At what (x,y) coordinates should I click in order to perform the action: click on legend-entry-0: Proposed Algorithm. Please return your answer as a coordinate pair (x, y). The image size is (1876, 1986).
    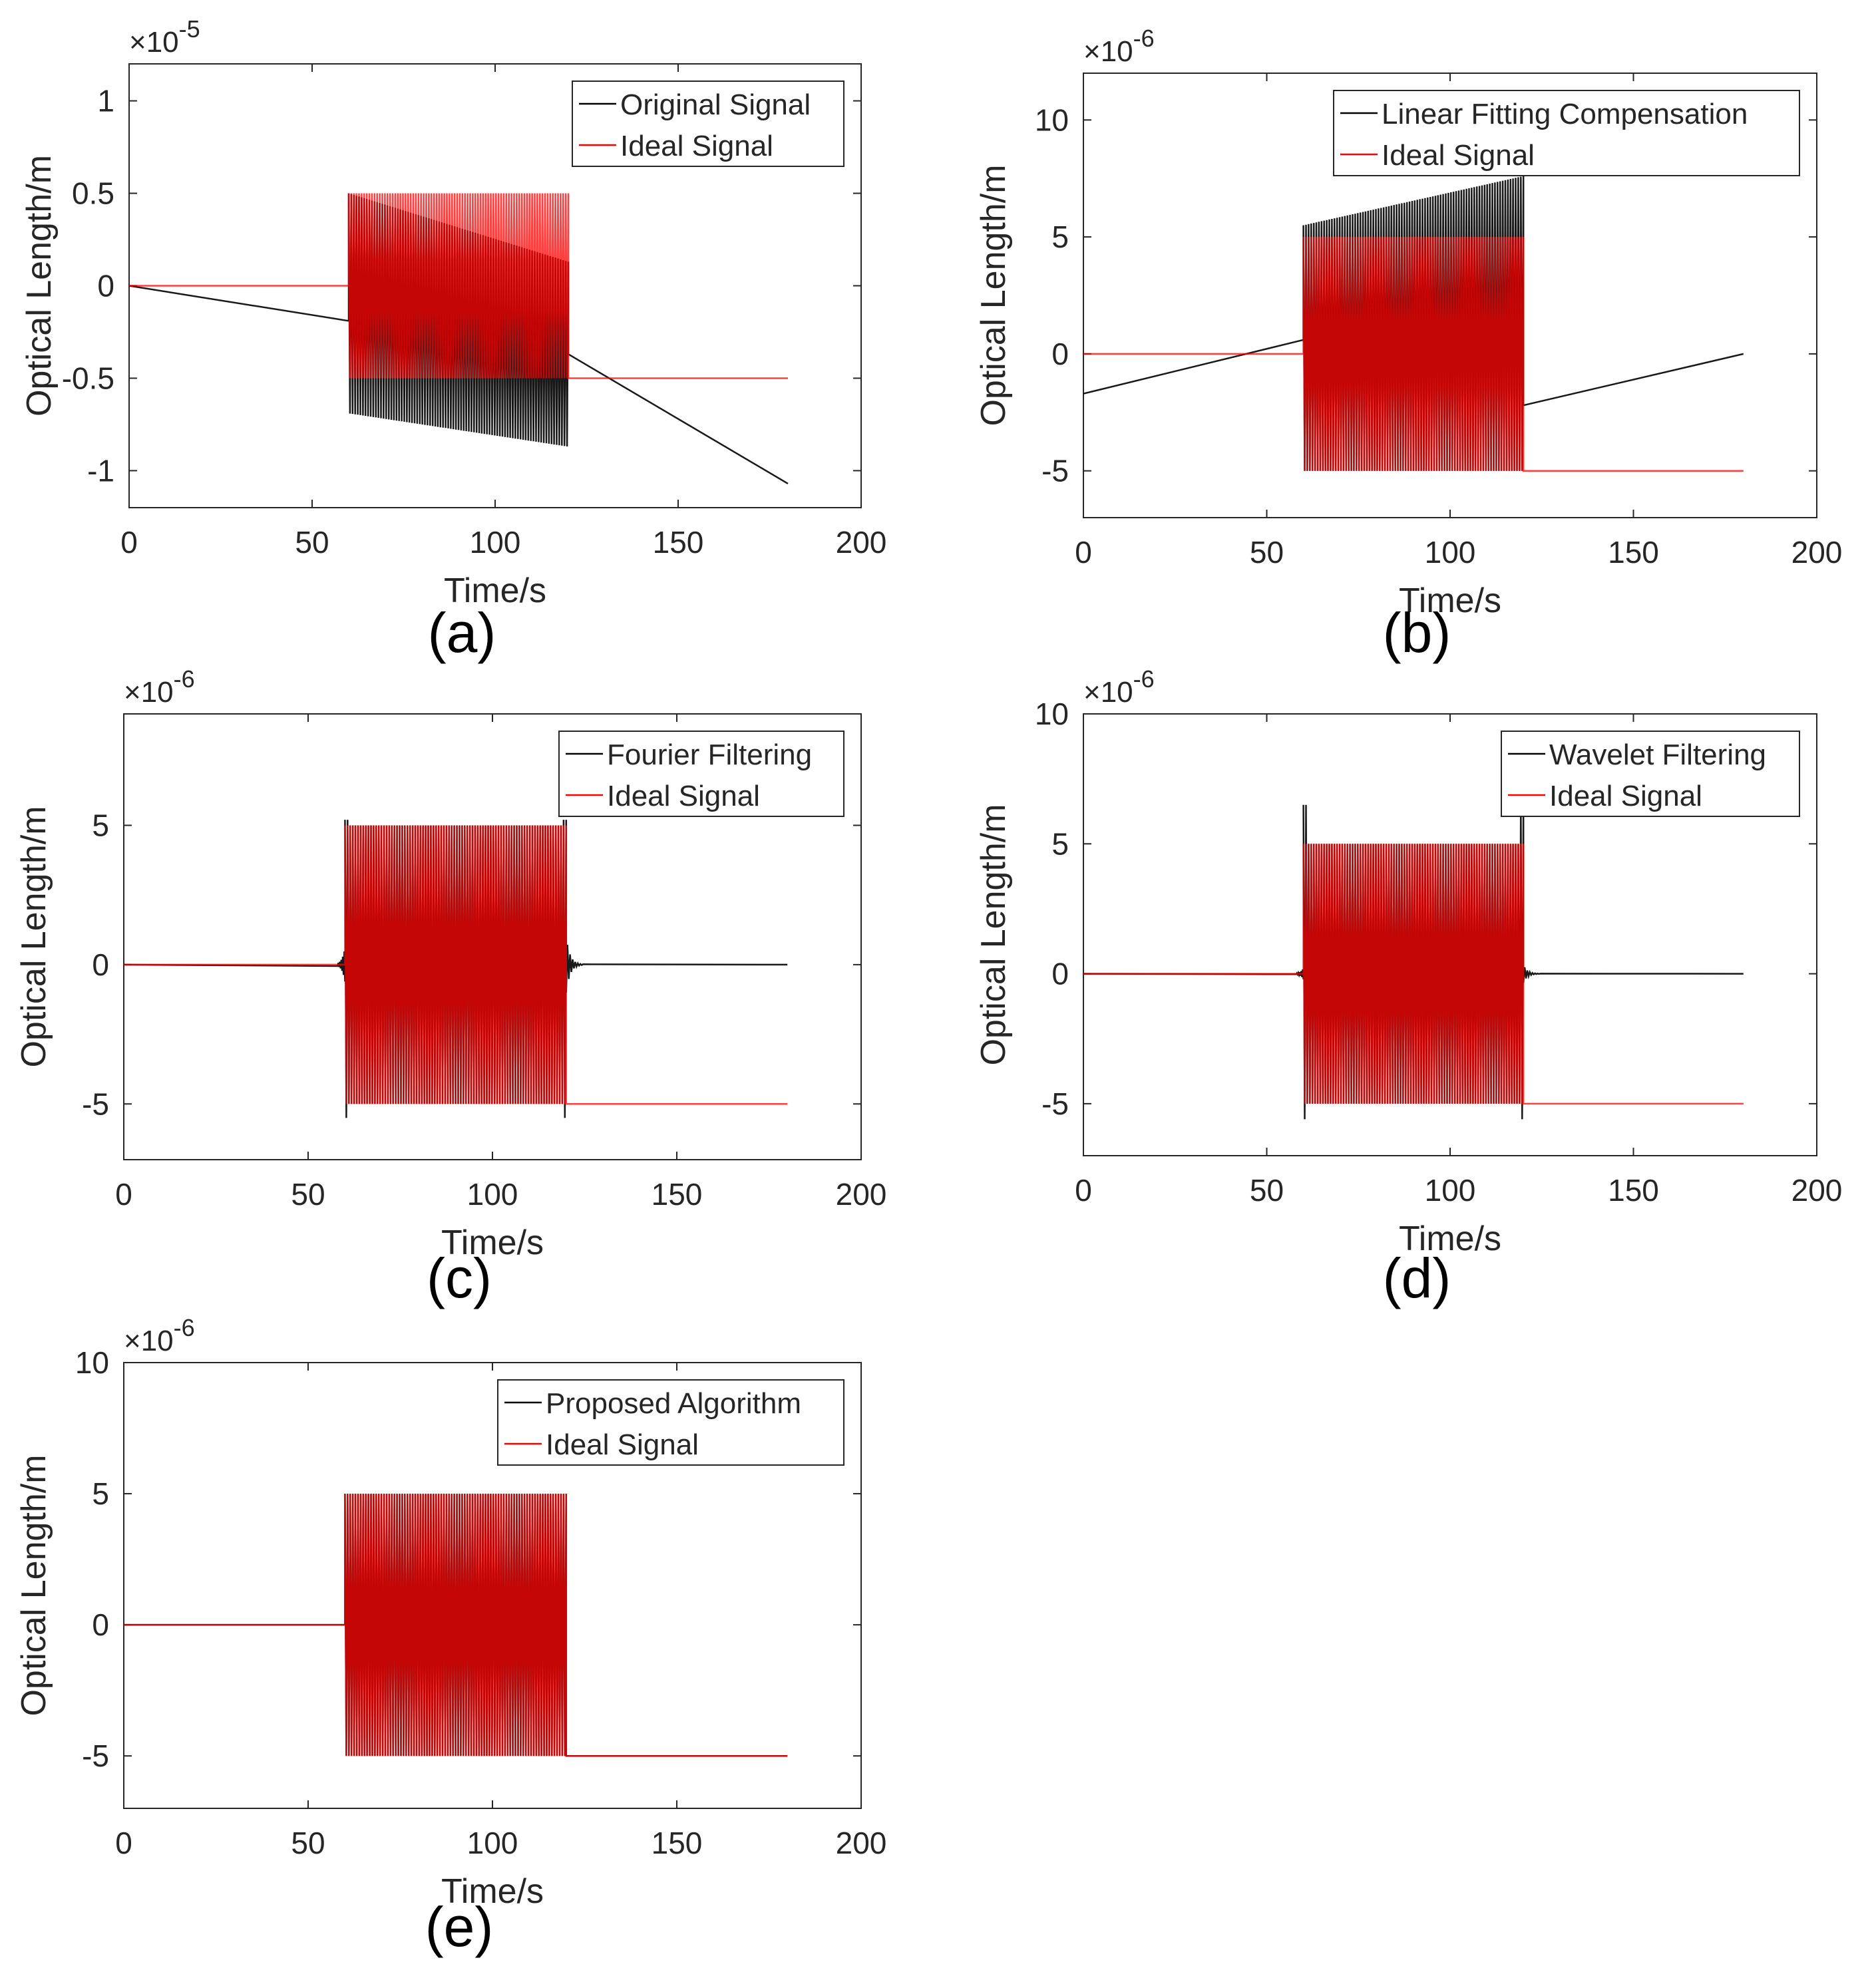
    Looking at the image, I should click on (673, 1404).